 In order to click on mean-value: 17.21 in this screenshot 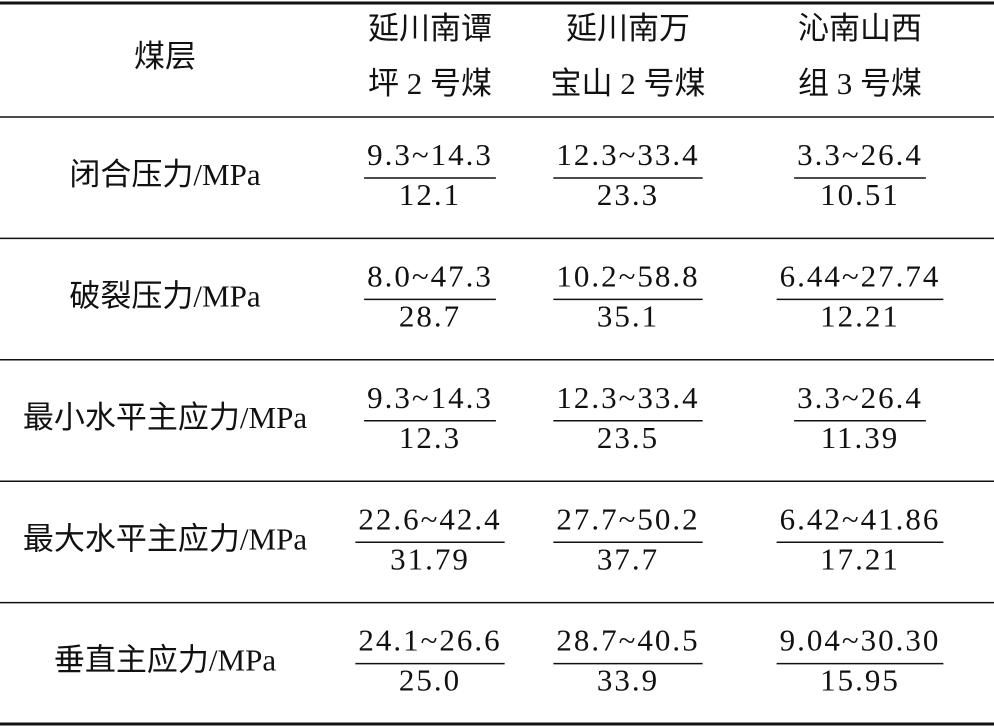, I will do `click(860, 558)`.